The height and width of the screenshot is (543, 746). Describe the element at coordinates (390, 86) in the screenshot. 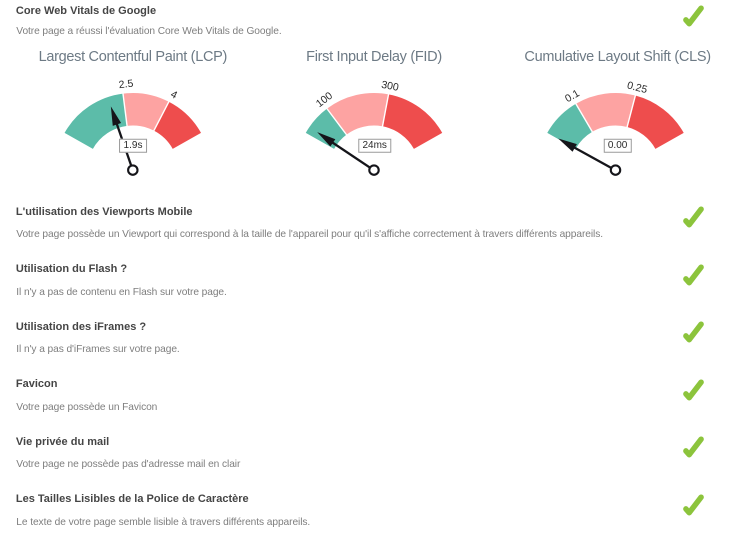

I see `svg-text: 300` at that location.